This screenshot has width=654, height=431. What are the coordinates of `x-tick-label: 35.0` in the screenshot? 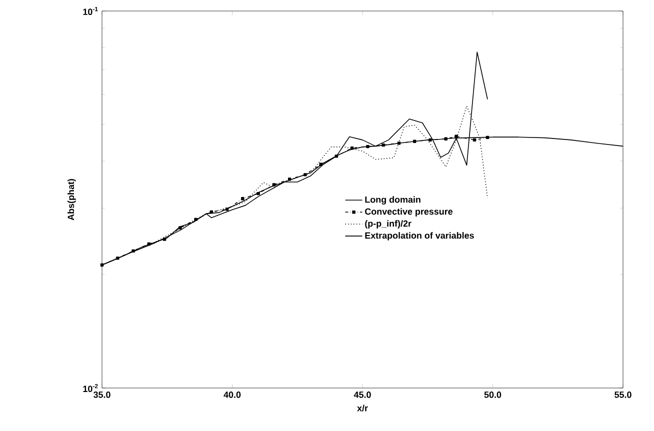 It's located at (101, 395).